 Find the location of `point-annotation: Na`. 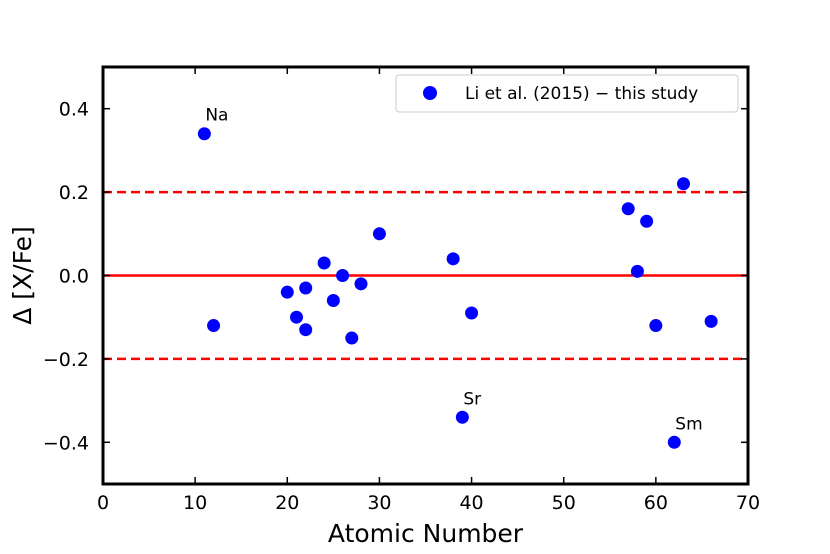

point-annotation: Na is located at coordinates (216, 116).